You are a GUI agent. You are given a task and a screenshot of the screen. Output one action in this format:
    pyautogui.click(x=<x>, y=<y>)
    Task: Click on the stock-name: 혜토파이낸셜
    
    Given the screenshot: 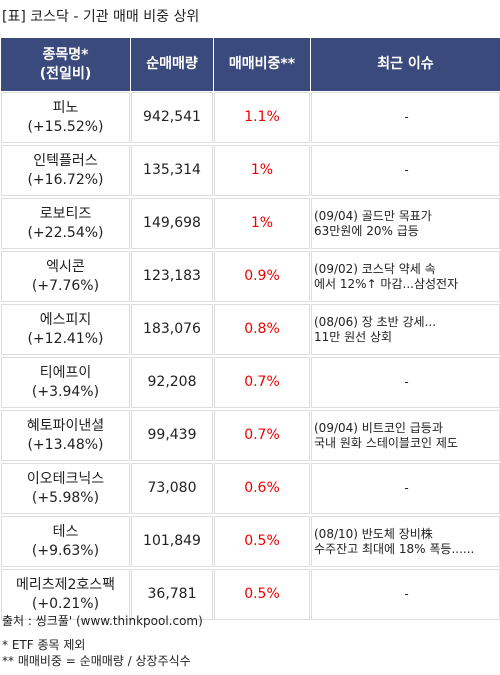 What is the action you would take?
    pyautogui.click(x=65, y=425)
    